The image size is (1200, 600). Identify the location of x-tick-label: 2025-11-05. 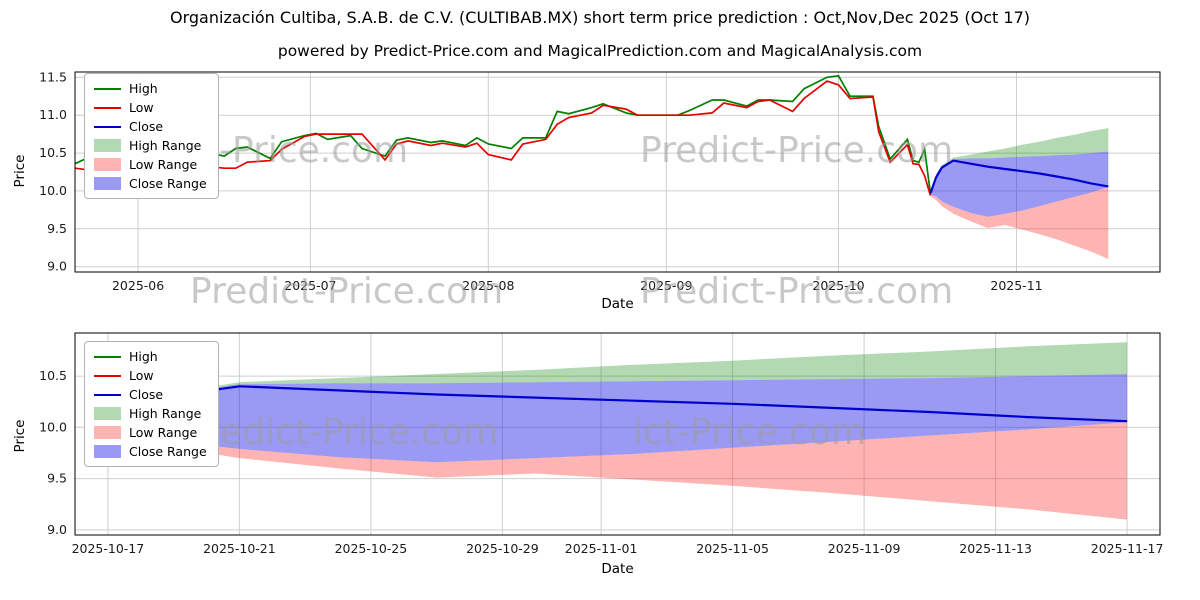
(732, 548).